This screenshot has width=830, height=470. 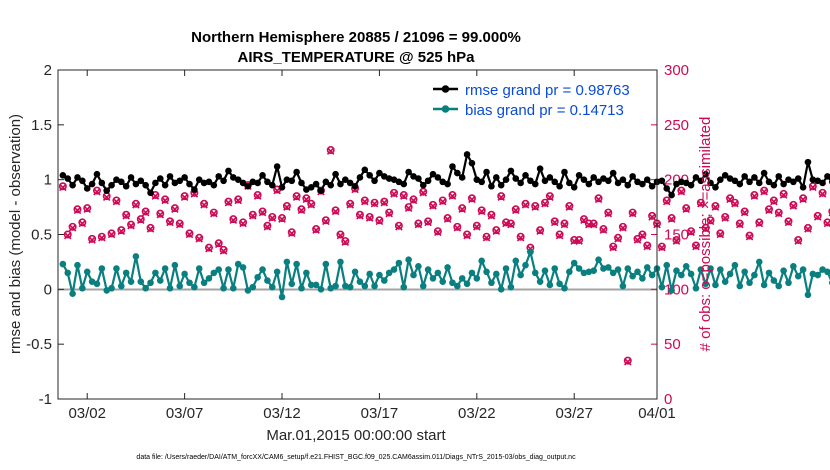 What do you see at coordinates (357, 57) in the screenshot?
I see `chart-subtitle: AIRS_TEMPERATURE @ 525 hPa` at bounding box center [357, 57].